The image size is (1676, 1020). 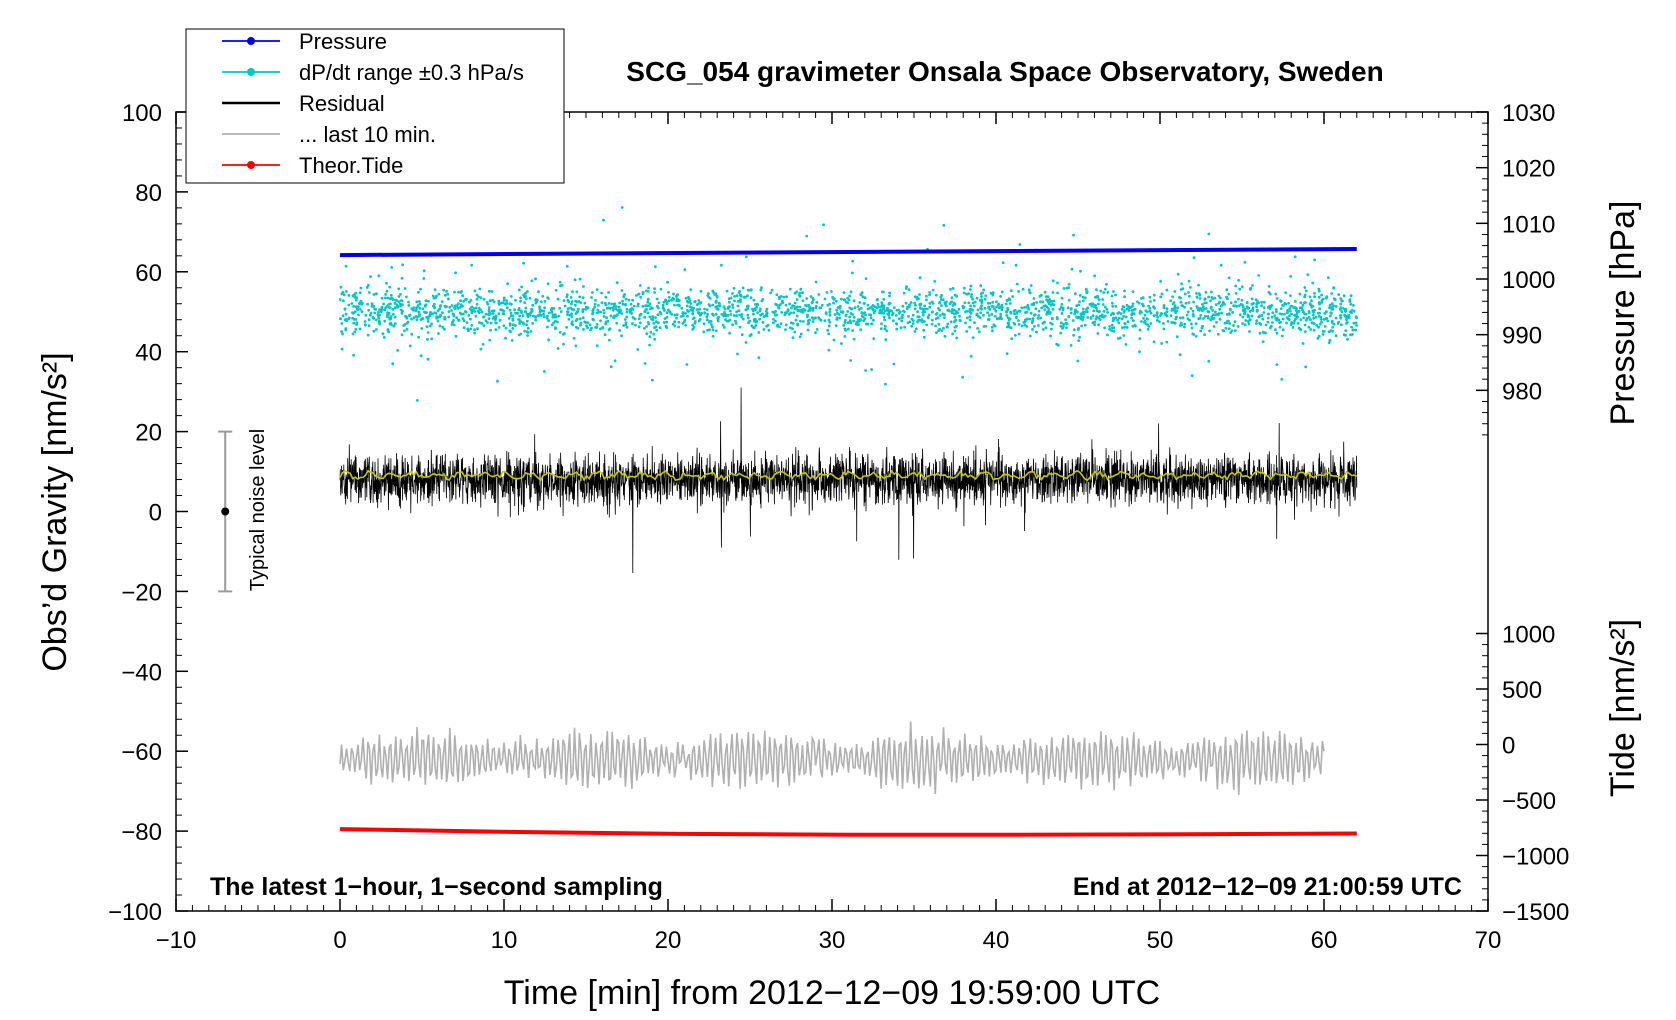 What do you see at coordinates (55, 511) in the screenshot?
I see `y-axis-label-left: Obs’d Gravity [nm/s²]` at bounding box center [55, 511].